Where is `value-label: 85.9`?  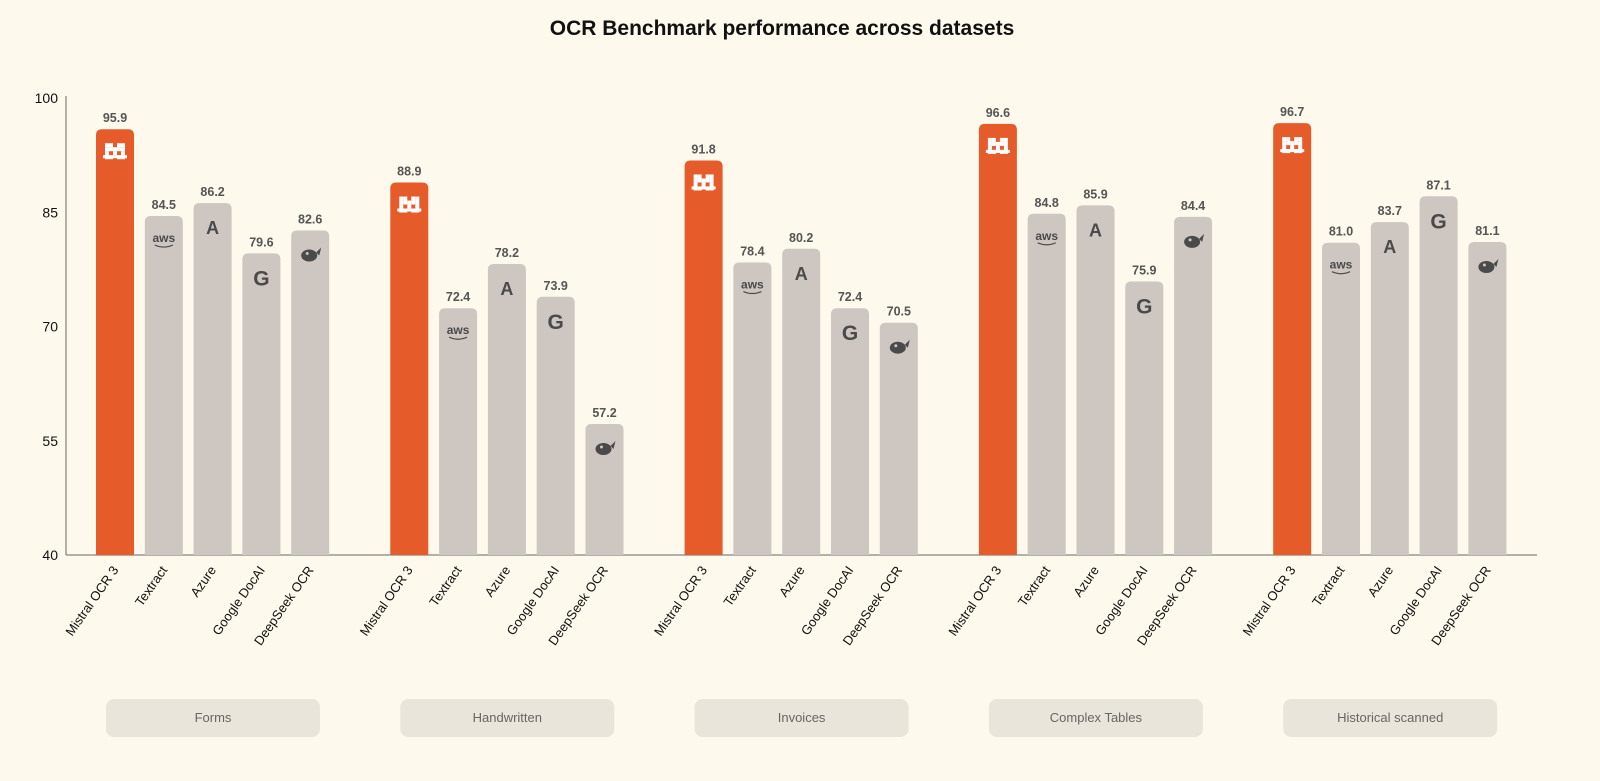 value-label: 85.9 is located at coordinates (1095, 194).